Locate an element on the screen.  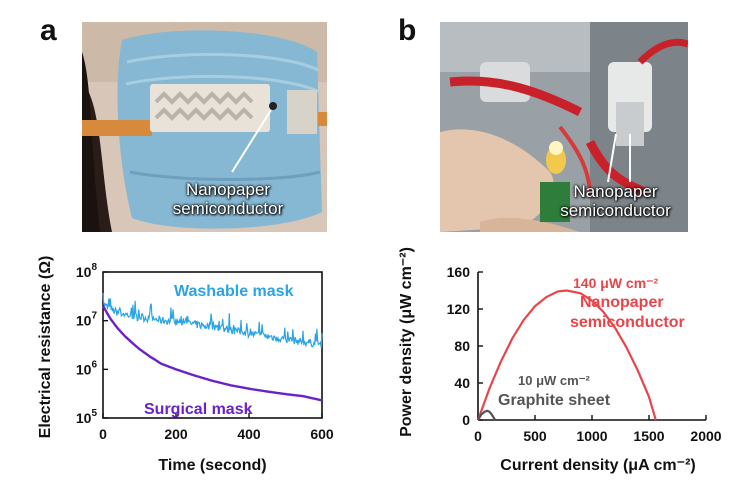
chart-a-ytick-label: 10⁸ is located at coordinates (87, 271).